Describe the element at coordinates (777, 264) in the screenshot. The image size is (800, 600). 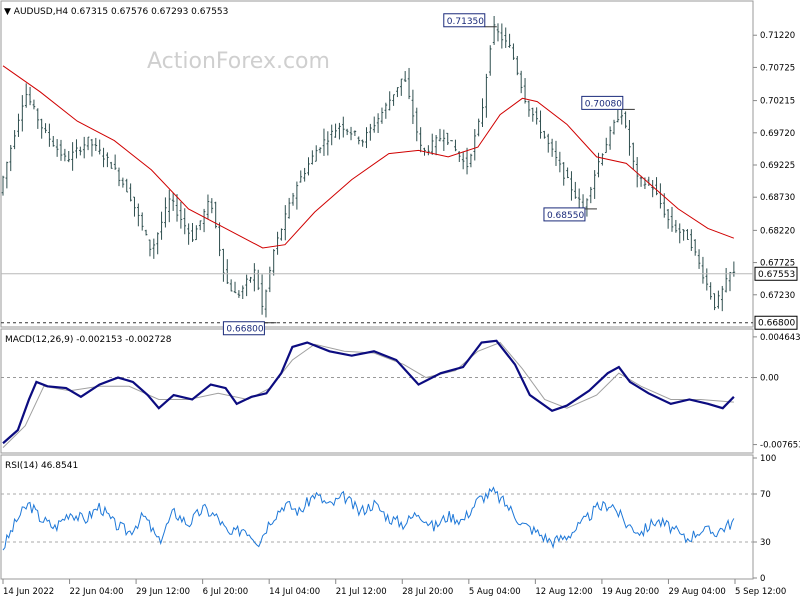
I see `price-tick-label: 0.67725` at that location.